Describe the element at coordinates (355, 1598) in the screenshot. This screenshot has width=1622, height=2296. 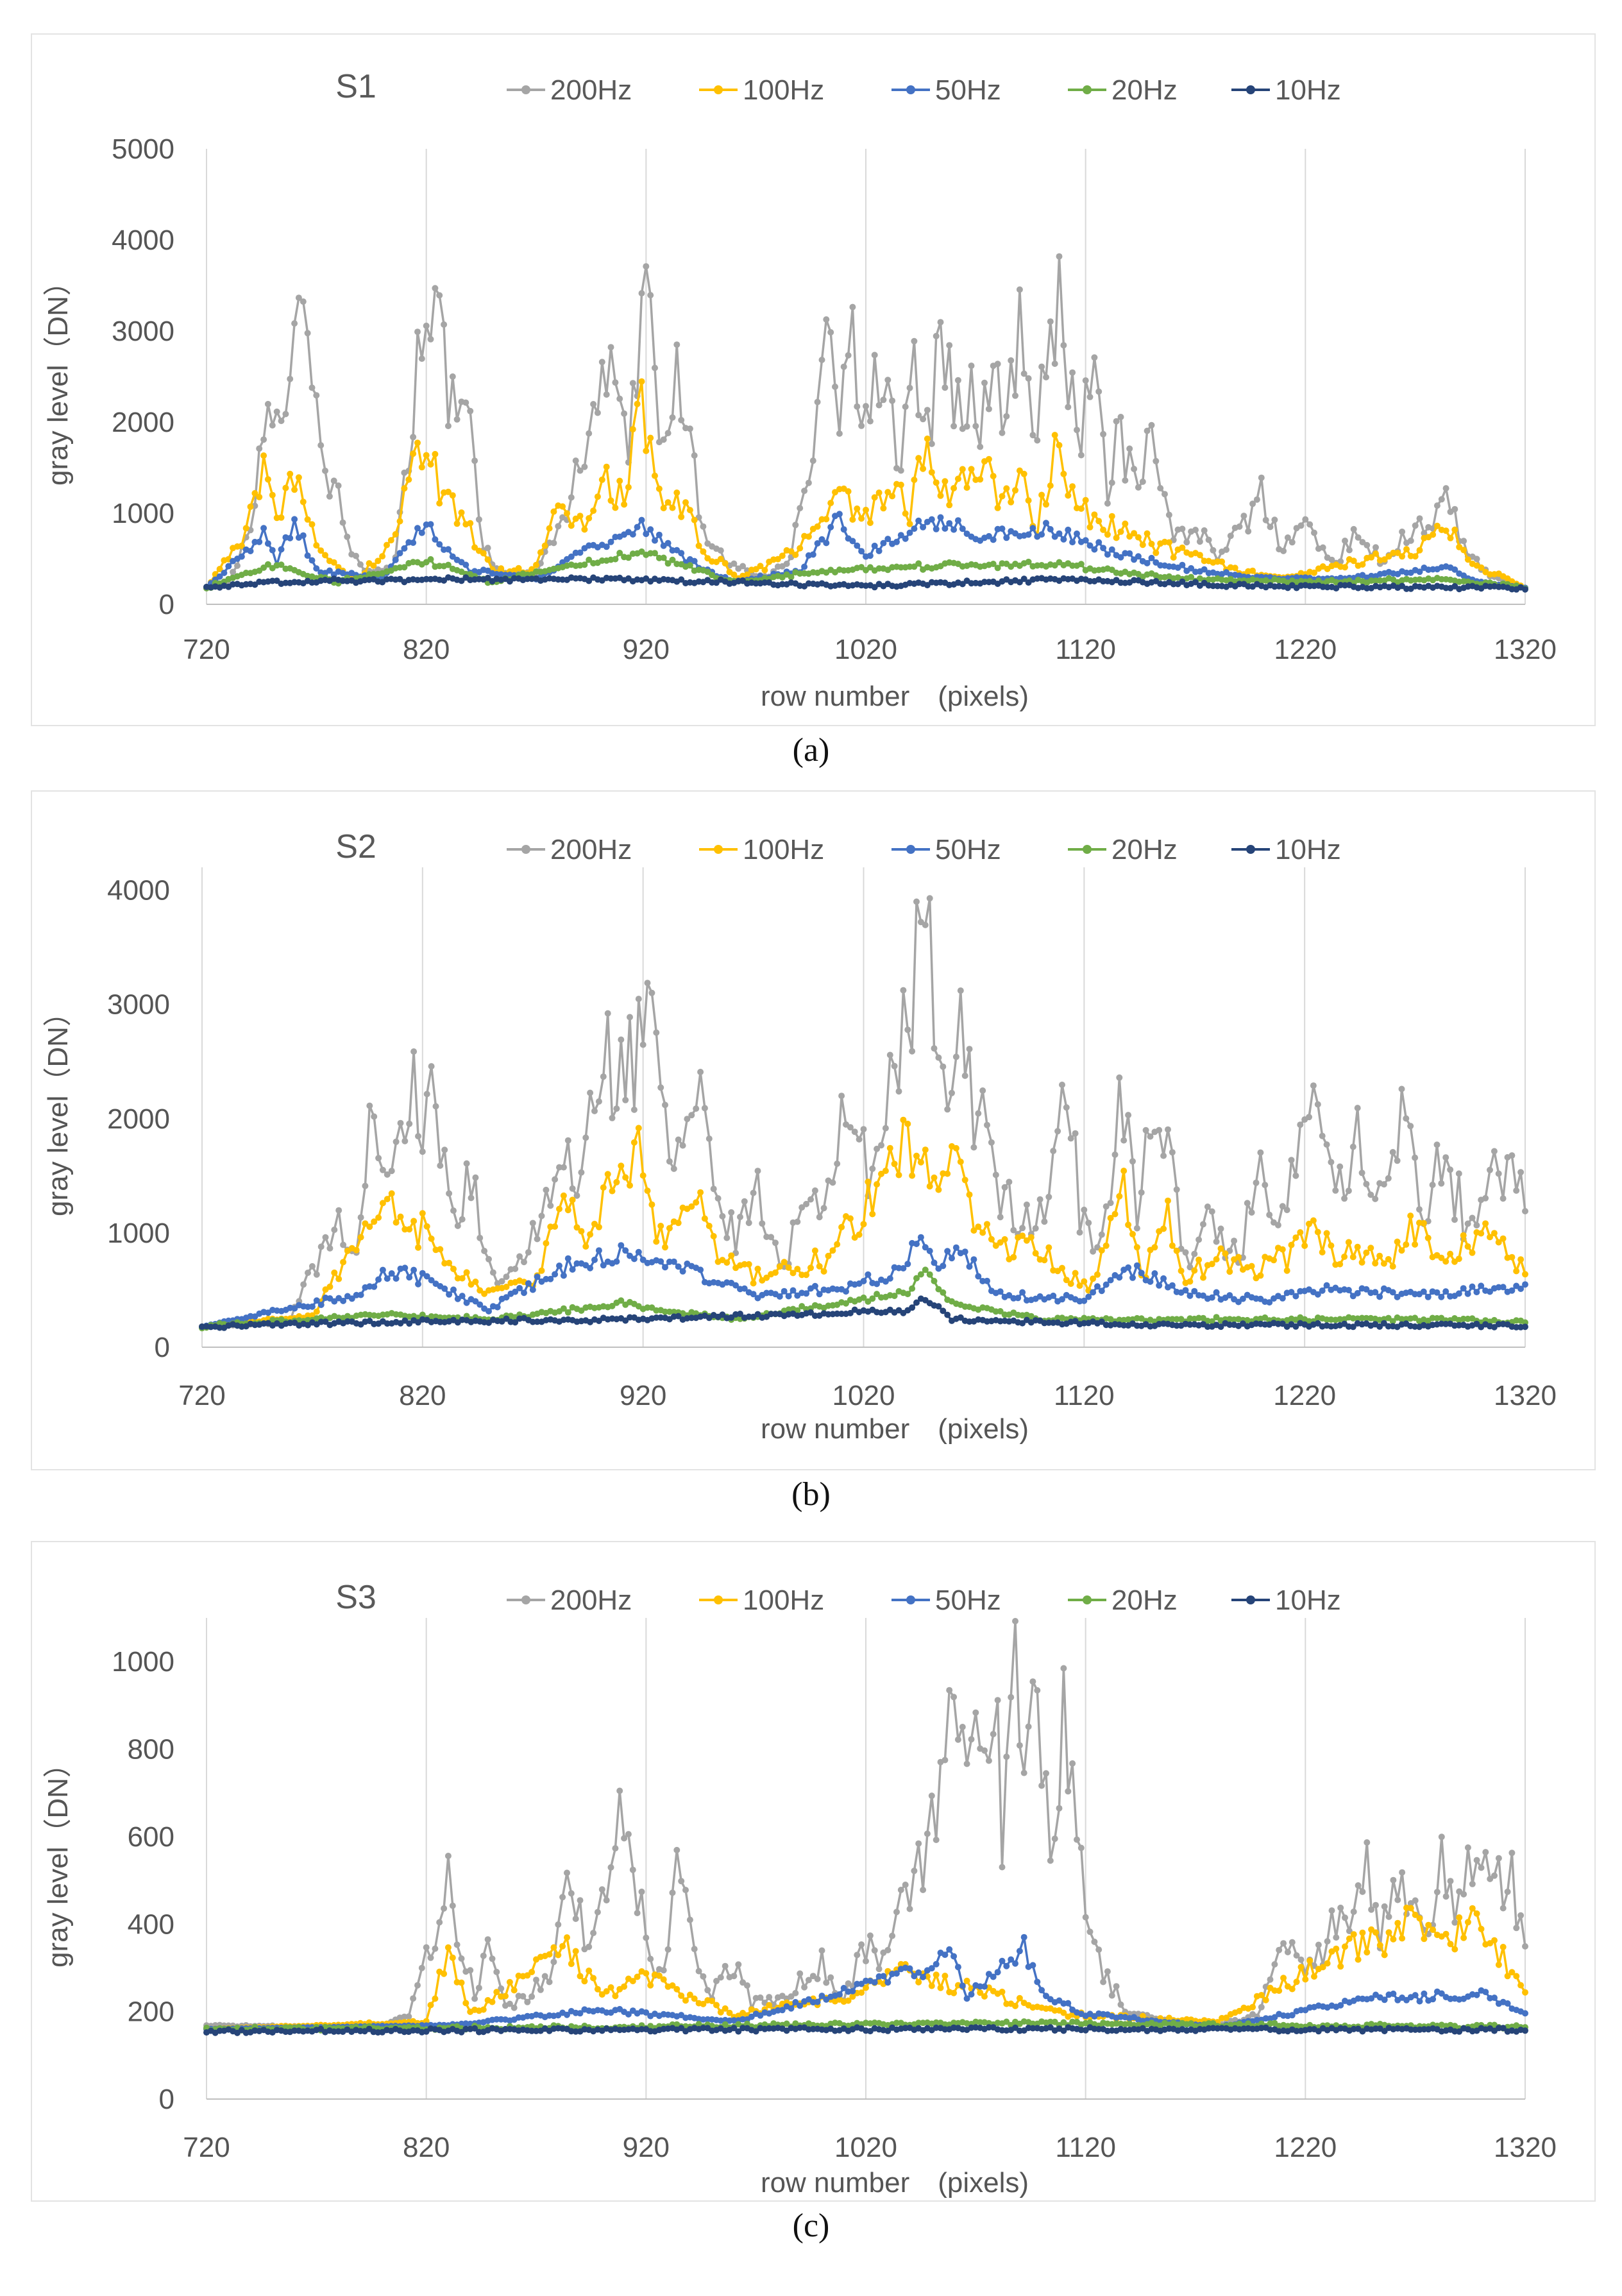
I see `chart-title: S3` at that location.